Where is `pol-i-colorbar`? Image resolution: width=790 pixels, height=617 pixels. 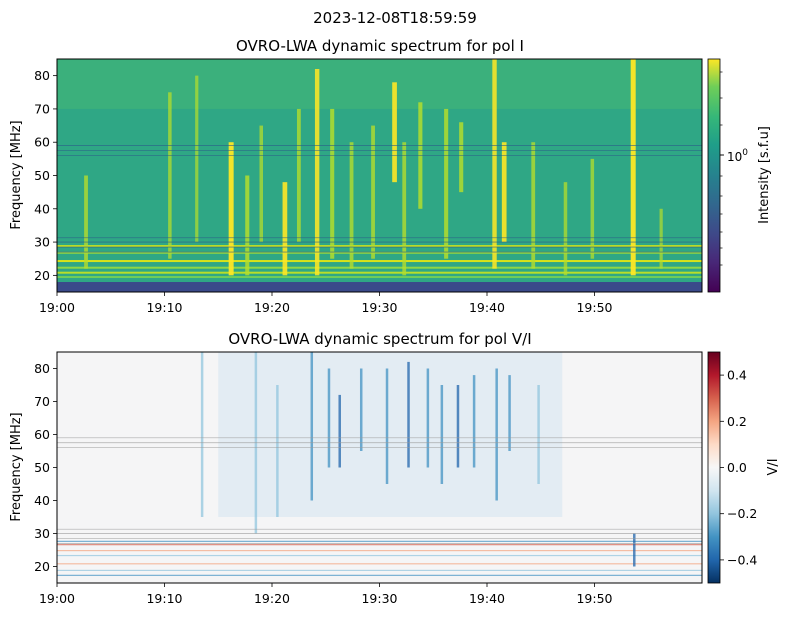
pol-i-colorbar is located at coordinates (714, 175).